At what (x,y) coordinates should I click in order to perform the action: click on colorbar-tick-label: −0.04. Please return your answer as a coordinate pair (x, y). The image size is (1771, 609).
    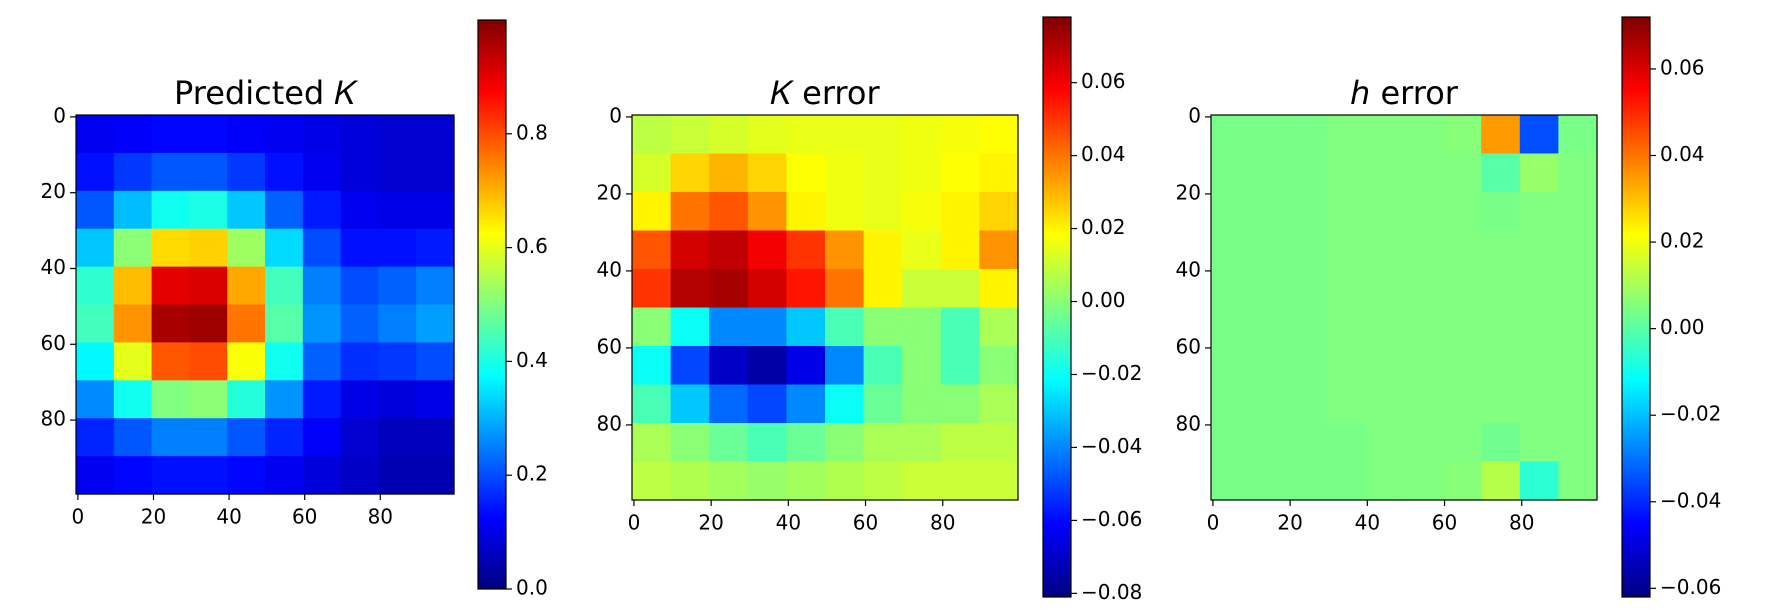
    Looking at the image, I should click on (1111, 446).